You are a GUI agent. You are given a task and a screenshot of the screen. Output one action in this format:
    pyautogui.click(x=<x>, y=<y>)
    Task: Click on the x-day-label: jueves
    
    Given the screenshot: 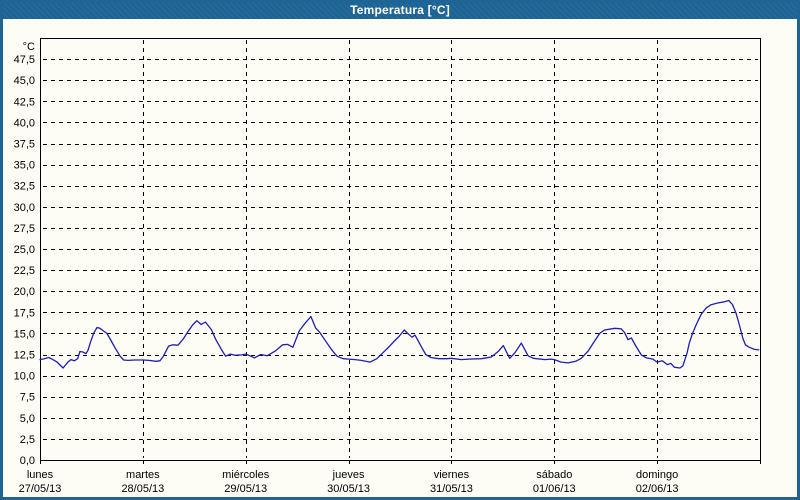 What is the action you would take?
    pyautogui.click(x=348, y=475)
    